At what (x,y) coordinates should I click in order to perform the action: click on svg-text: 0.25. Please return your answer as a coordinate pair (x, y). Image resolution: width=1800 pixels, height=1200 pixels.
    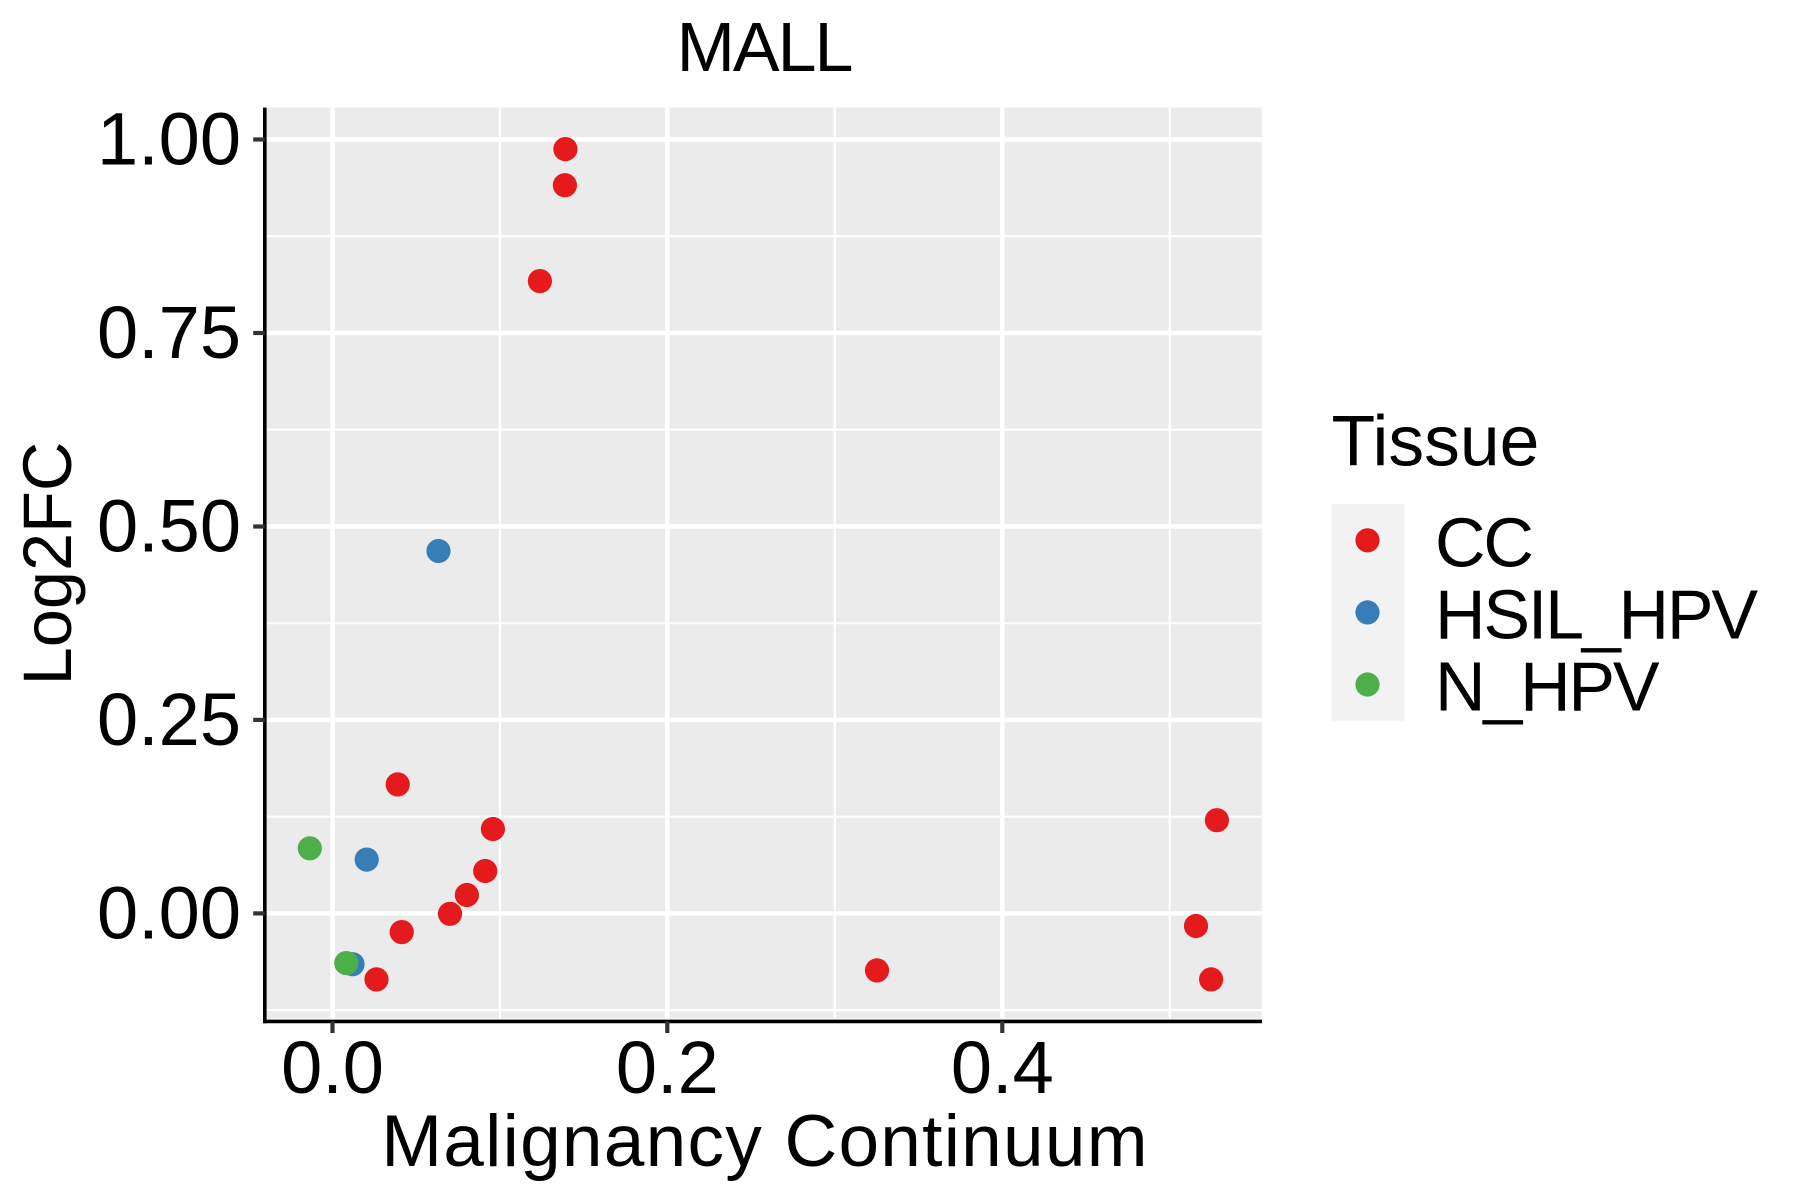
    Looking at the image, I should click on (169, 719).